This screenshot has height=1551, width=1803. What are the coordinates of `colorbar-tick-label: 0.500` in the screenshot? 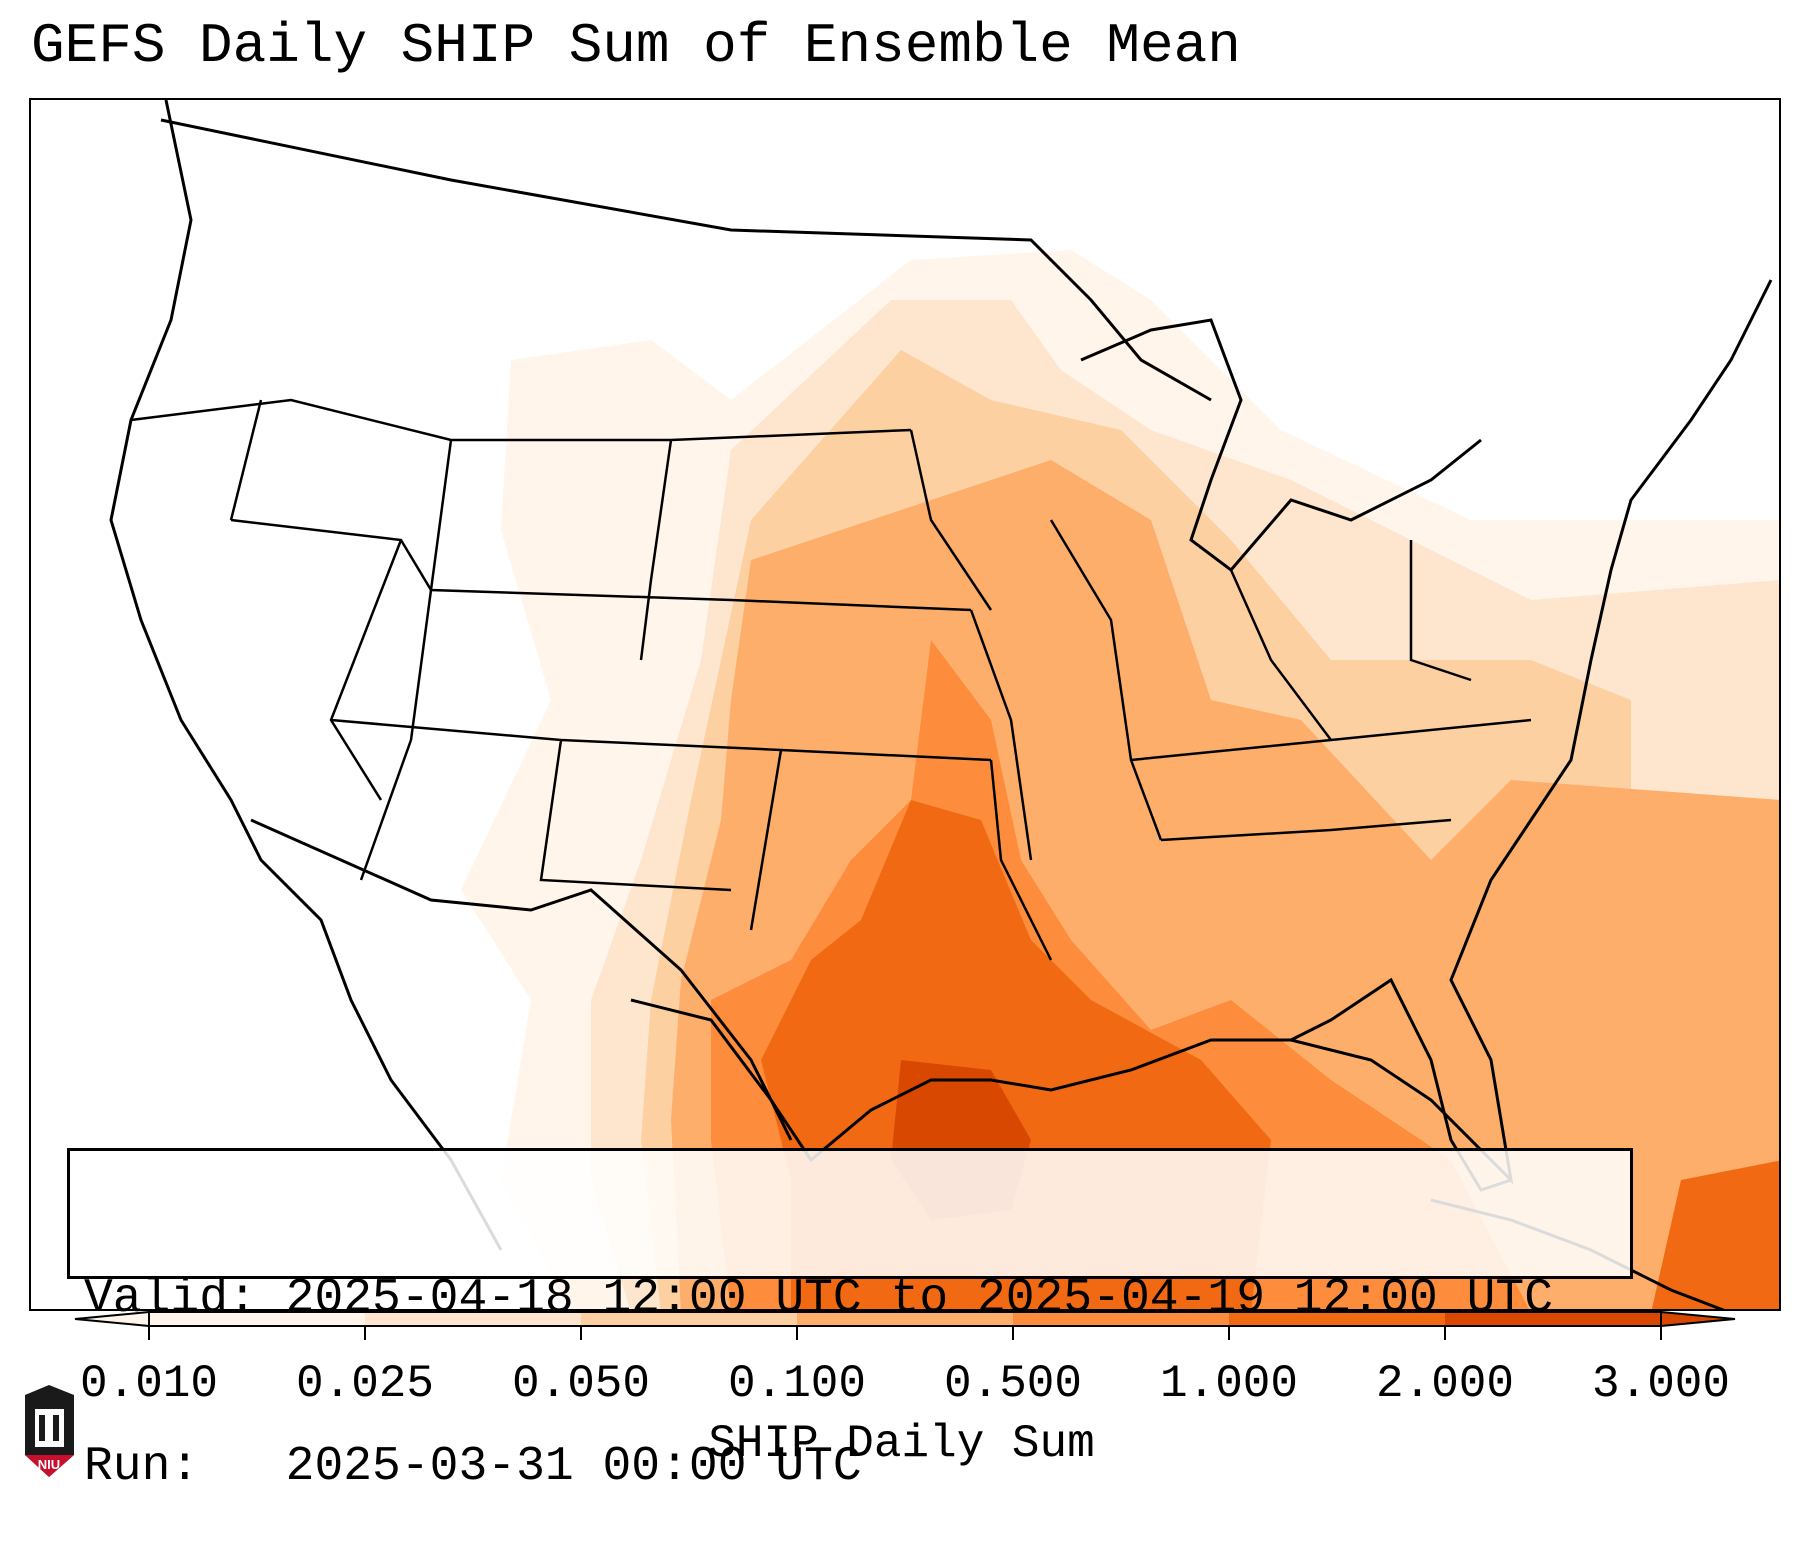 It's located at (1013, 1384).